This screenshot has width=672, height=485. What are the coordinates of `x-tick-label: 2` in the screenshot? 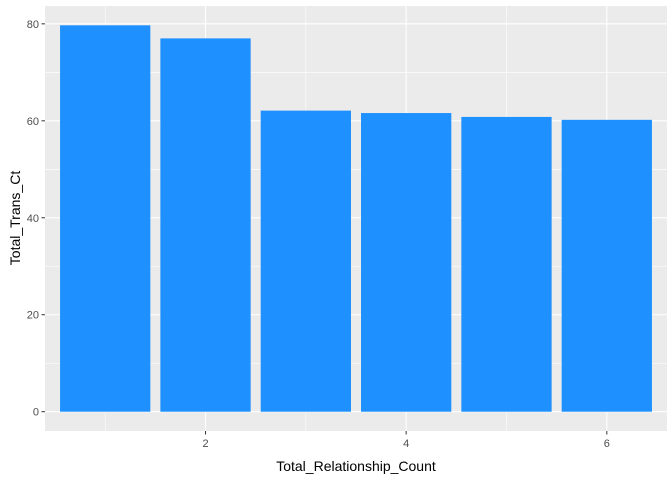 It's located at (205, 444).